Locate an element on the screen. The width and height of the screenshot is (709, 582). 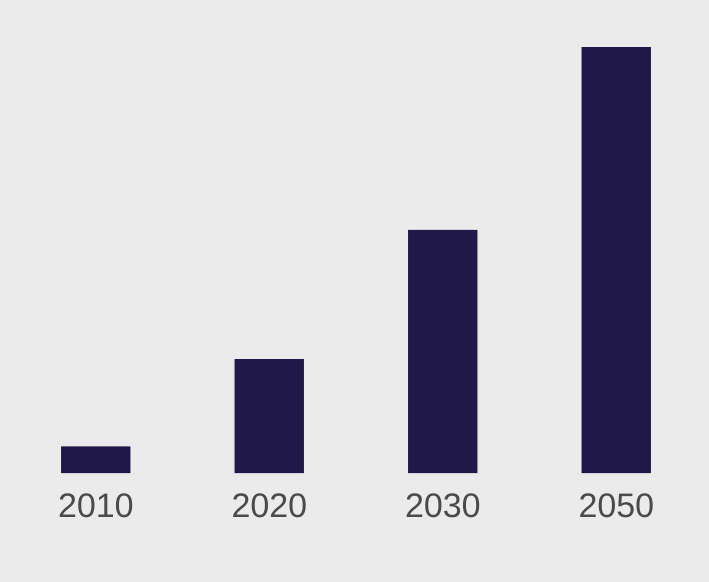
x-tick-label: 2030 is located at coordinates (442, 505).